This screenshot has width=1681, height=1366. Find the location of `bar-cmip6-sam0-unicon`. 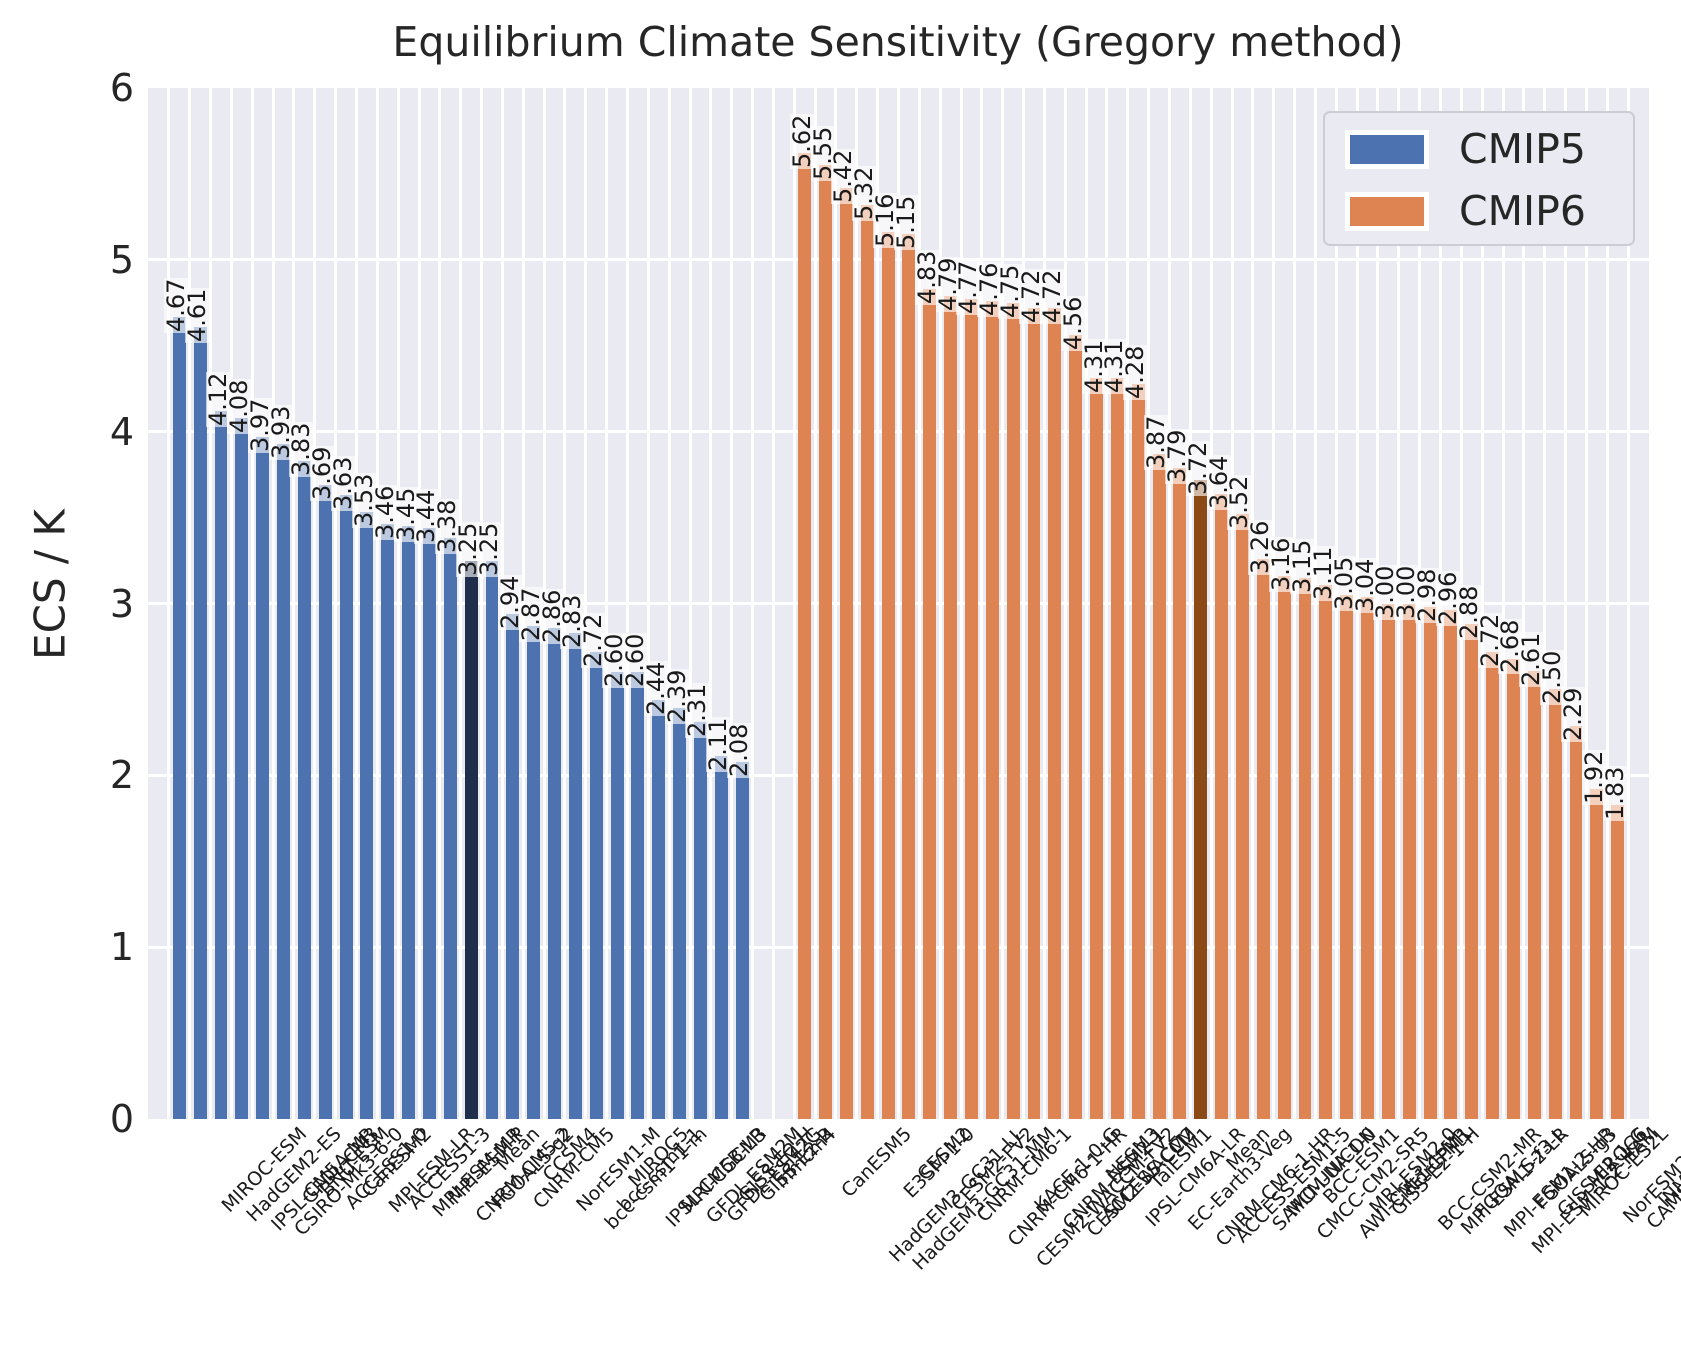

bar-cmip6-sam0-unicon is located at coordinates (1222, 806).